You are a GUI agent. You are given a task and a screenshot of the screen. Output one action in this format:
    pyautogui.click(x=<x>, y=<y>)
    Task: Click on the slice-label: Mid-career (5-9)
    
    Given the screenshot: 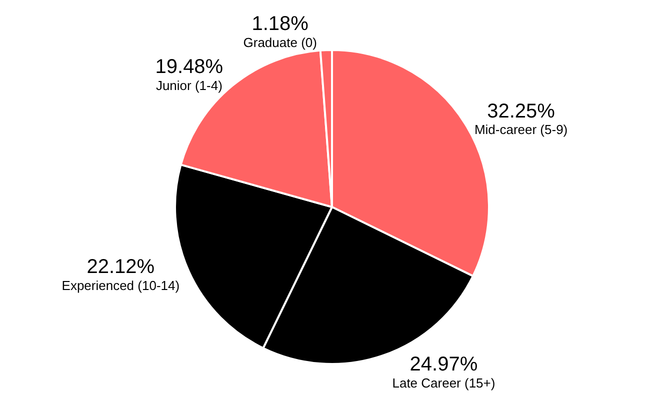 What is the action you would take?
    pyautogui.click(x=521, y=130)
    